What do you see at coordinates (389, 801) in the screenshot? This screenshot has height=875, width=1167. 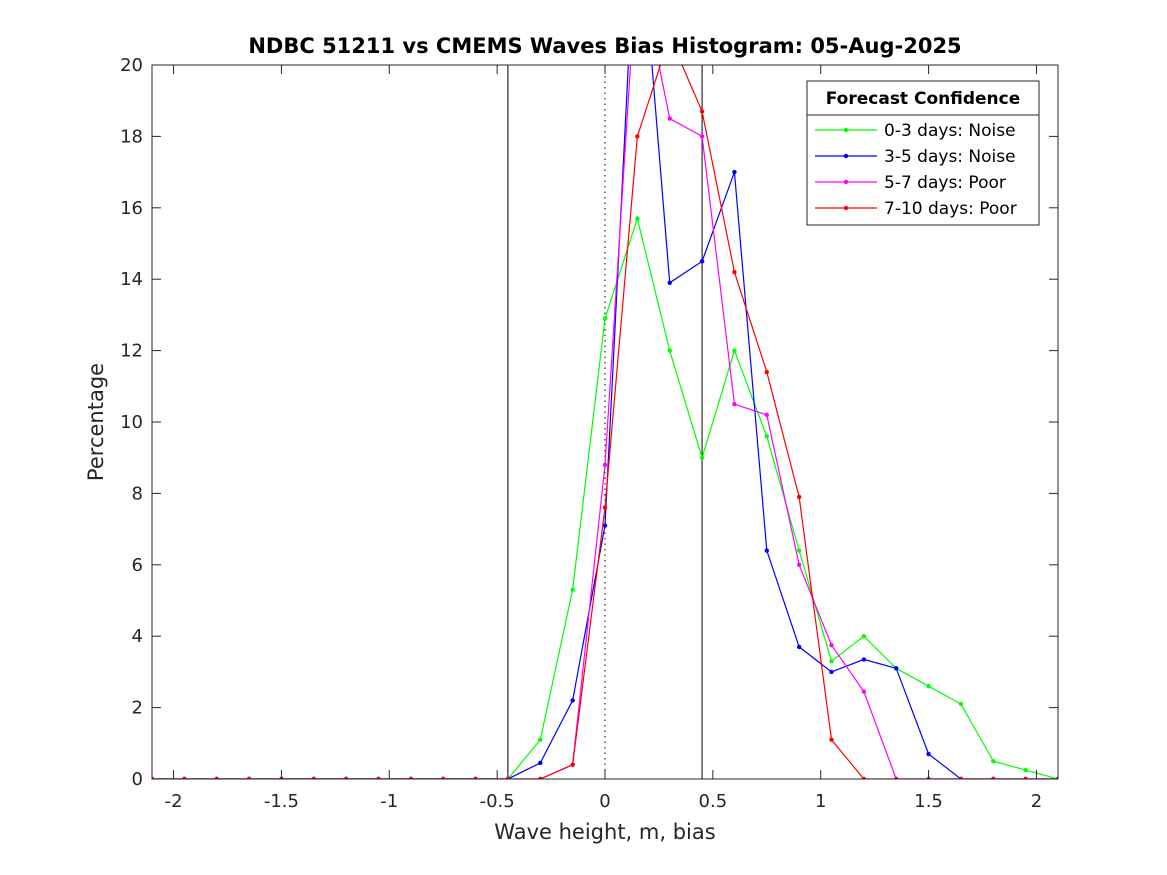 I see `x-tick-label: -1` at bounding box center [389, 801].